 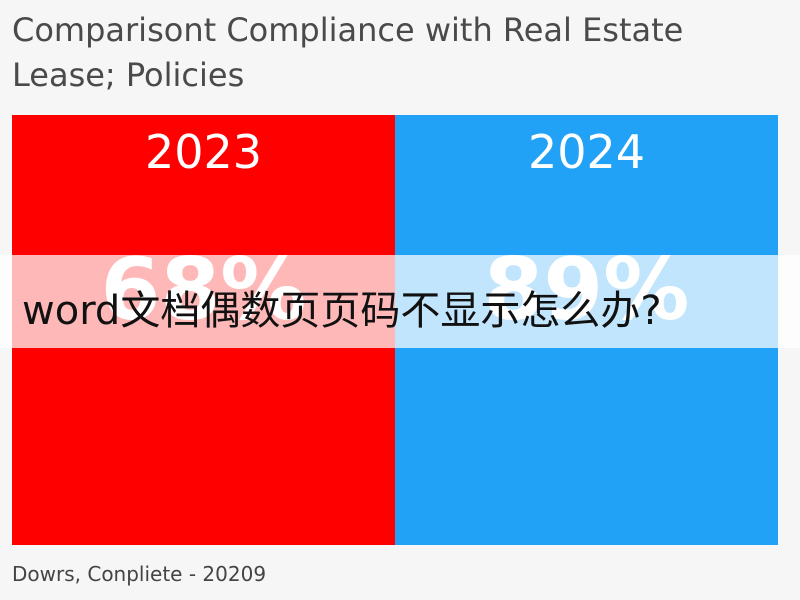 What do you see at coordinates (586, 152) in the screenshot?
I see `panel-year: 2024` at bounding box center [586, 152].